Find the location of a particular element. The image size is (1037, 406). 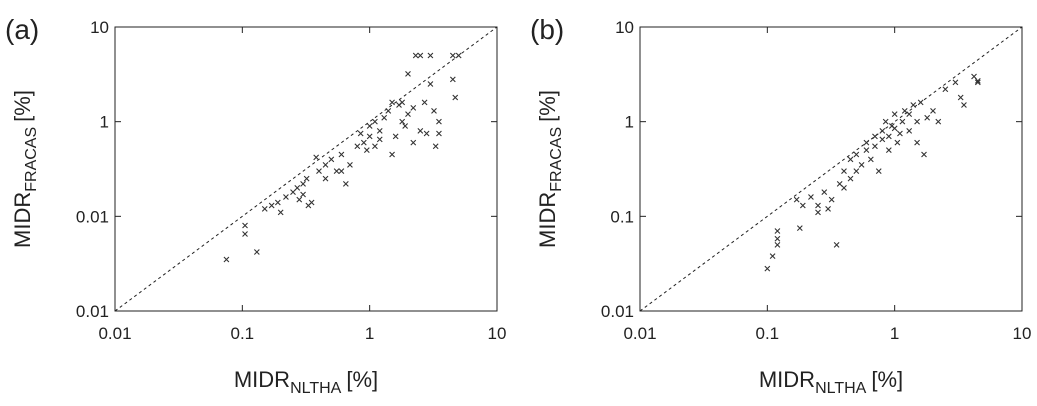

x-tick-label: 1 is located at coordinates (369, 333).